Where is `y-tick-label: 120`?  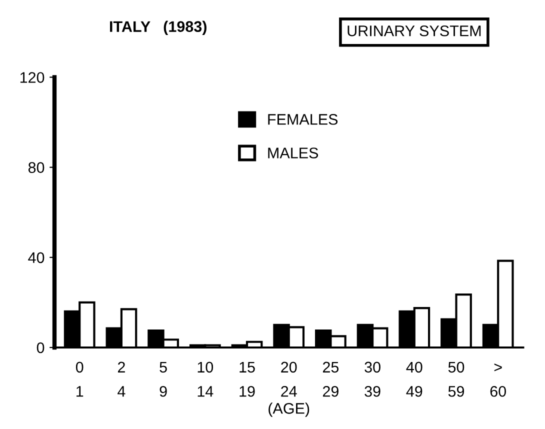 y-tick-label: 120 is located at coordinates (32, 77).